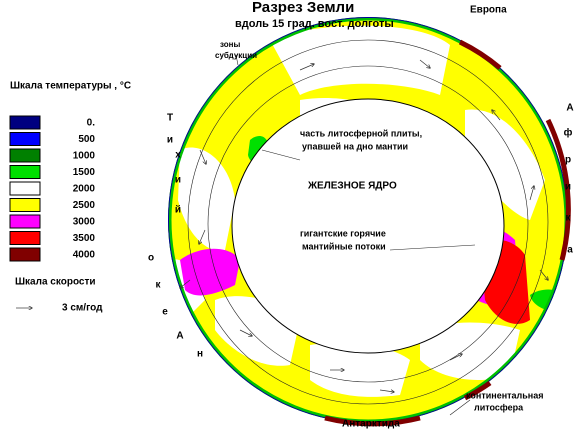 This screenshot has width=576, height=432. Describe the element at coordinates (151, 258) in the screenshot. I see `place-letter: о` at that location.